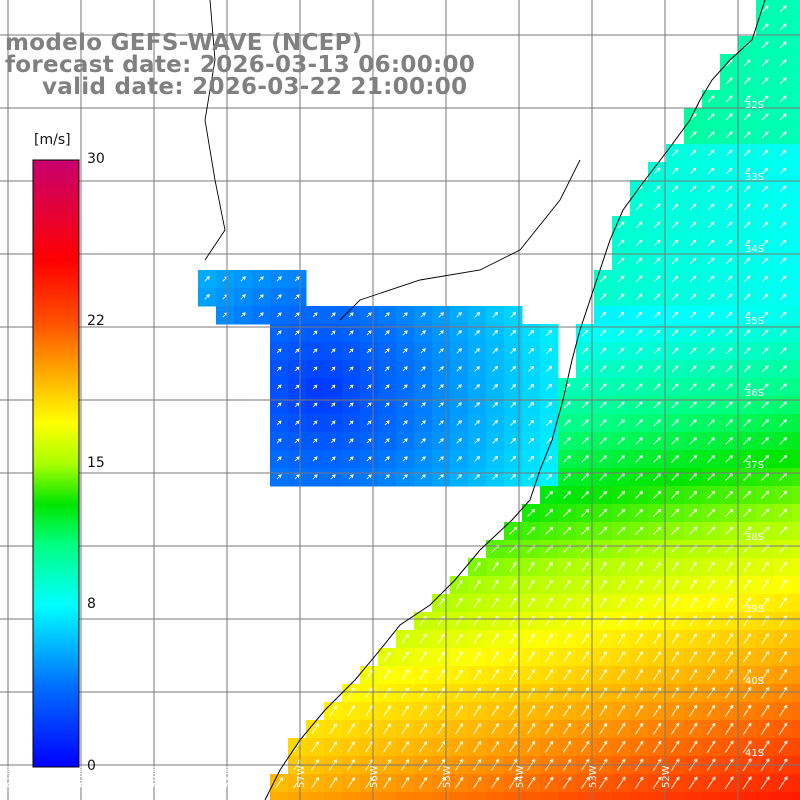 The image size is (800, 800). What do you see at coordinates (754, 681) in the screenshot?
I see `lat-label: 40S` at bounding box center [754, 681].